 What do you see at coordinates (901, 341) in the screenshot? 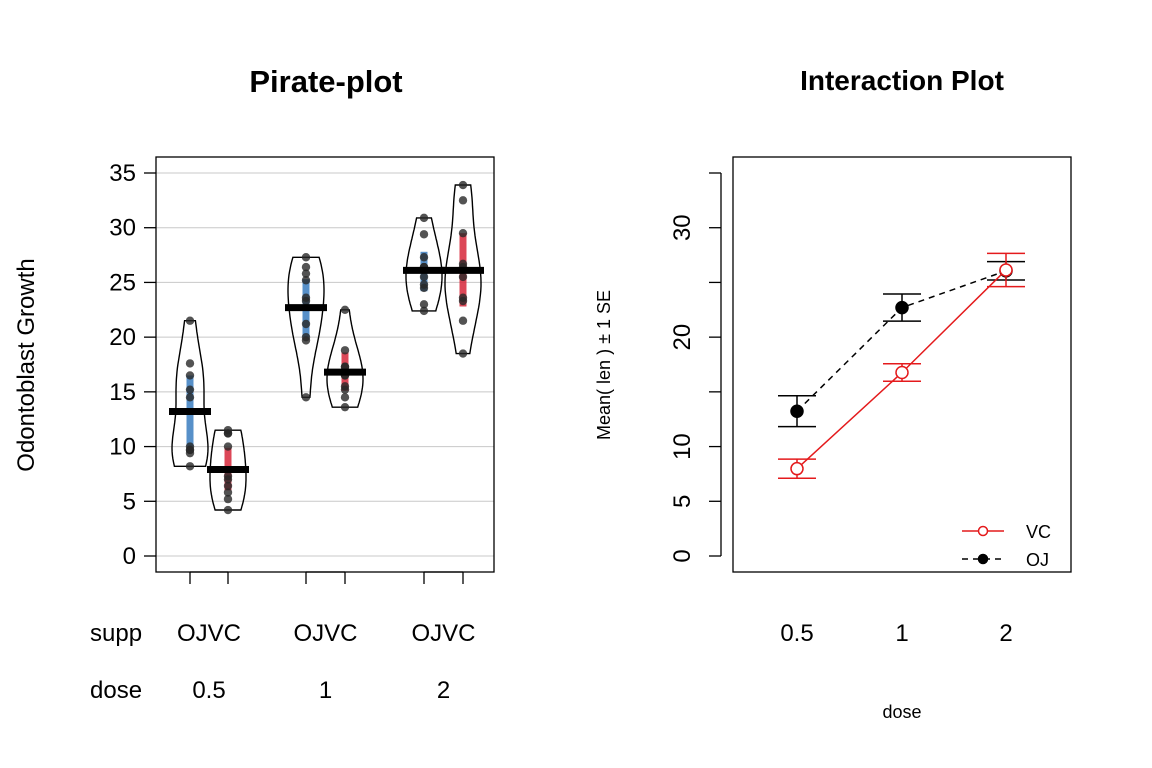
I see `series-line` at bounding box center [901, 341].